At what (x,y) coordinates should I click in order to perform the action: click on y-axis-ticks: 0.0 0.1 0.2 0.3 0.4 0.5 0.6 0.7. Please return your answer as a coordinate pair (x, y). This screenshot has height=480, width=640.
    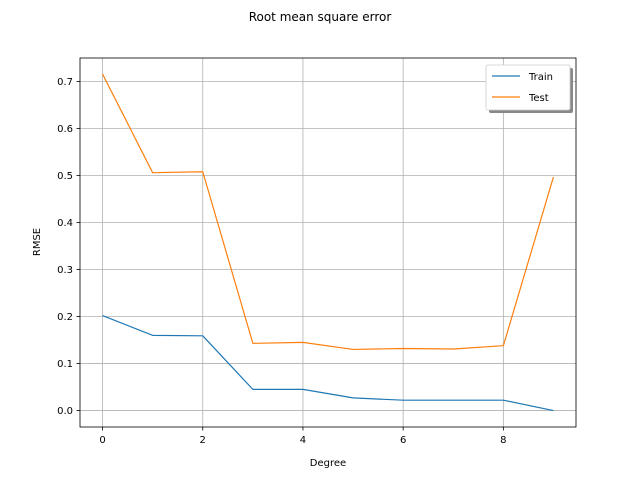
    Looking at the image, I should click on (68, 247).